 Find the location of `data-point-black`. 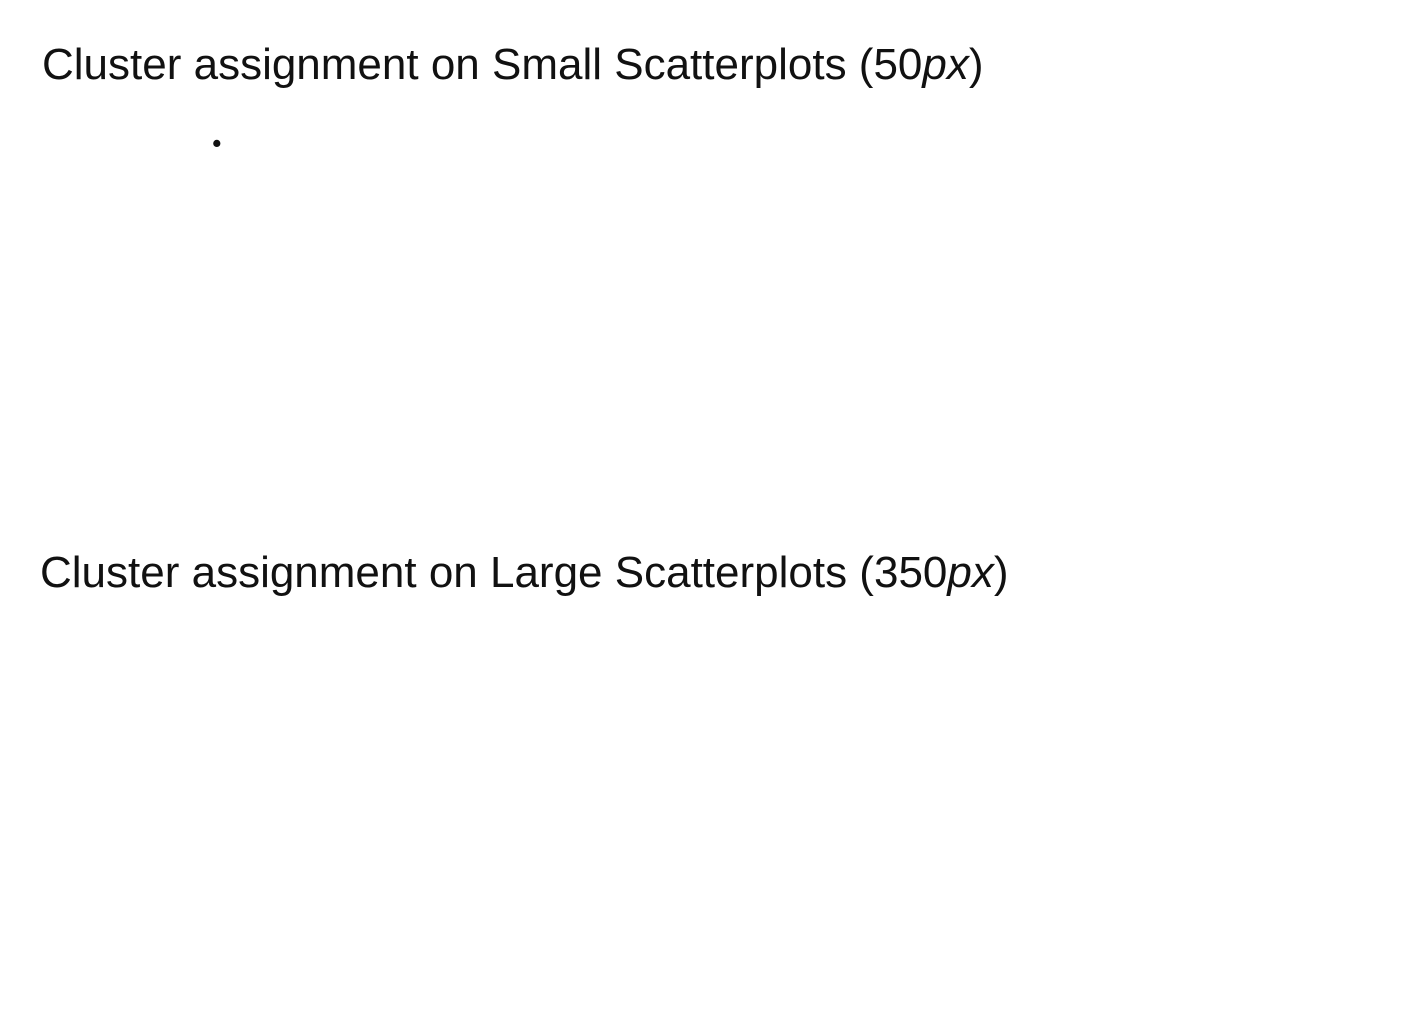

data-point-black is located at coordinates (217, 143).